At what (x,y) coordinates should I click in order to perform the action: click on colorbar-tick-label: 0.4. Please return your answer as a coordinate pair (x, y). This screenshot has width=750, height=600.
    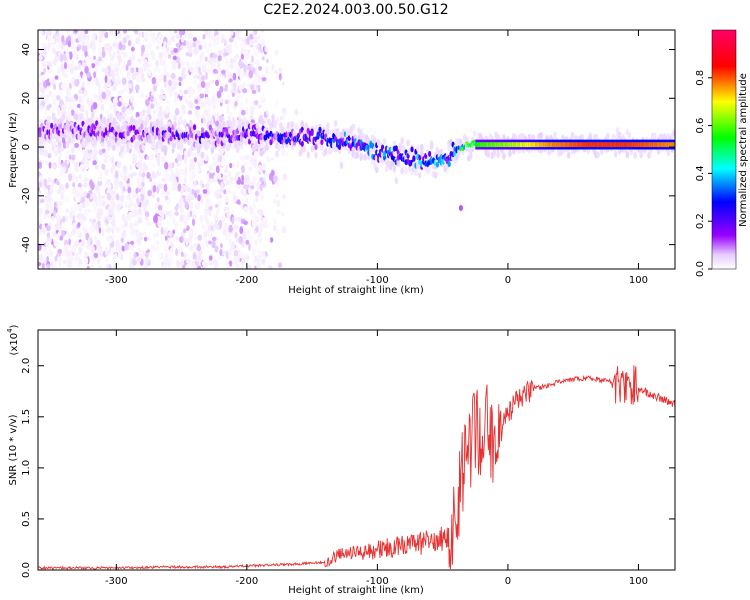
    Looking at the image, I should click on (700, 173).